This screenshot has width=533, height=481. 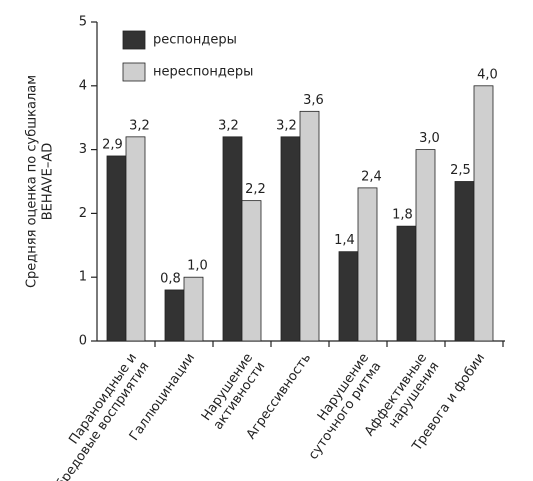 I want to click on value-label: 2,4, so click(x=371, y=176).